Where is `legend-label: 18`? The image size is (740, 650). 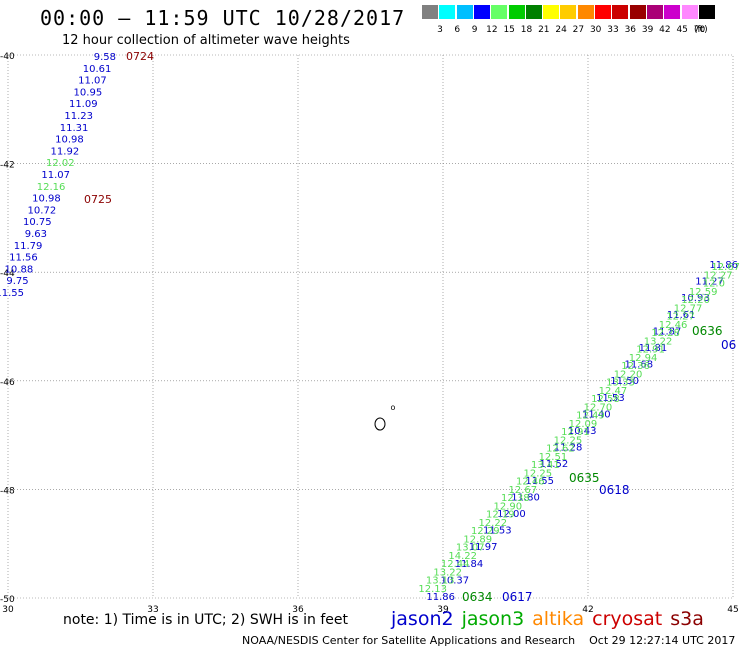 legend-label: 18 is located at coordinates (526, 30).